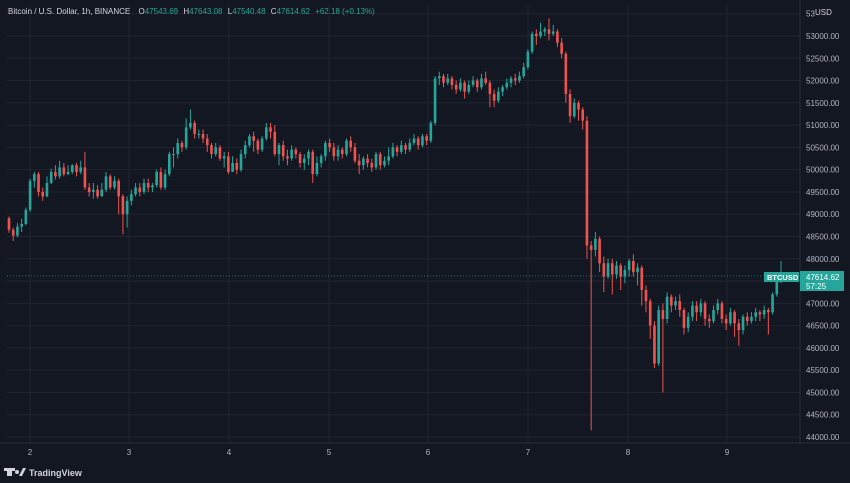 The image size is (850, 483). What do you see at coordinates (345, 11) in the screenshot?
I see `change-value: +62.18 (+0.13%)` at bounding box center [345, 11].